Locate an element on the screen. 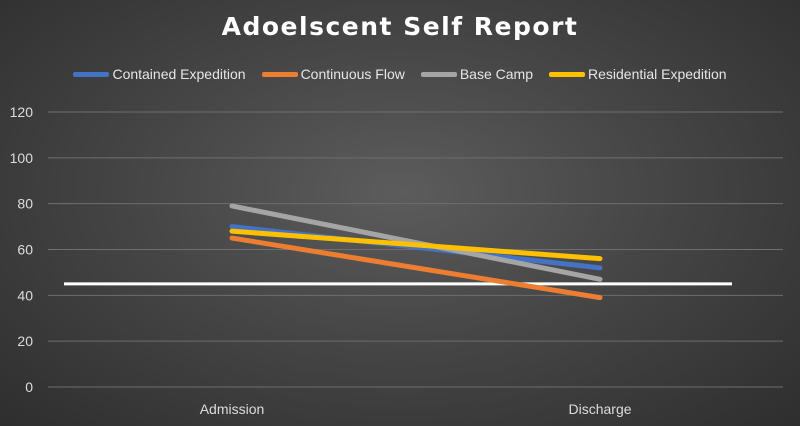 This screenshot has width=800, height=426. legend-label-base-camp: Base Camp is located at coordinates (496, 74).